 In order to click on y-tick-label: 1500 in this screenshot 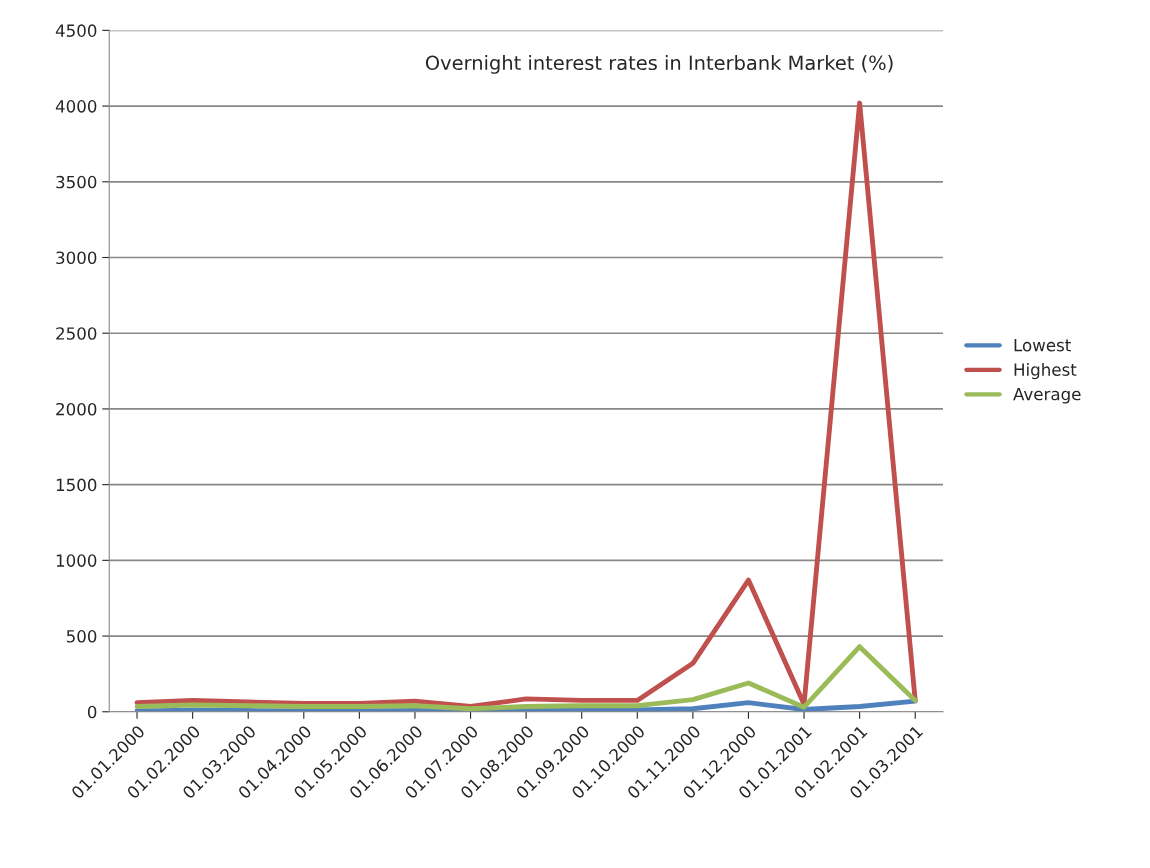, I will do `click(76, 485)`.